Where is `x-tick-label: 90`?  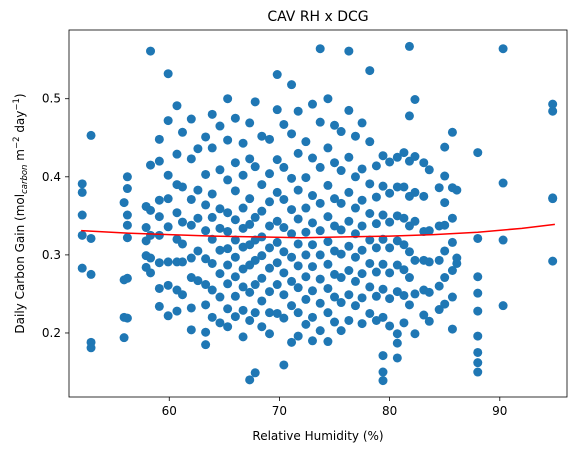 x-tick-label: 90 is located at coordinates (499, 411).